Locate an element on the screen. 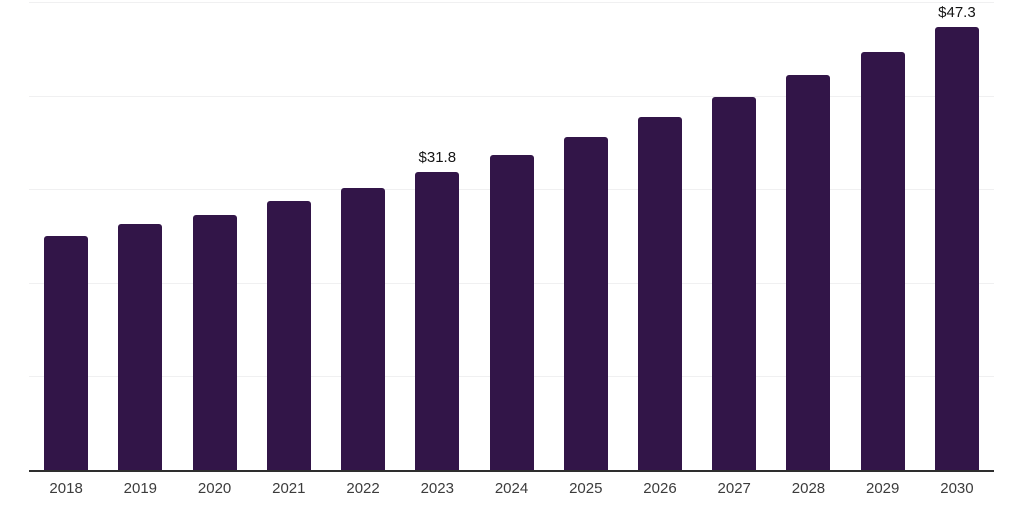 Image resolution: width=1024 pixels, height=512 pixels. value-label-2023: $31.8 is located at coordinates (437, 158).